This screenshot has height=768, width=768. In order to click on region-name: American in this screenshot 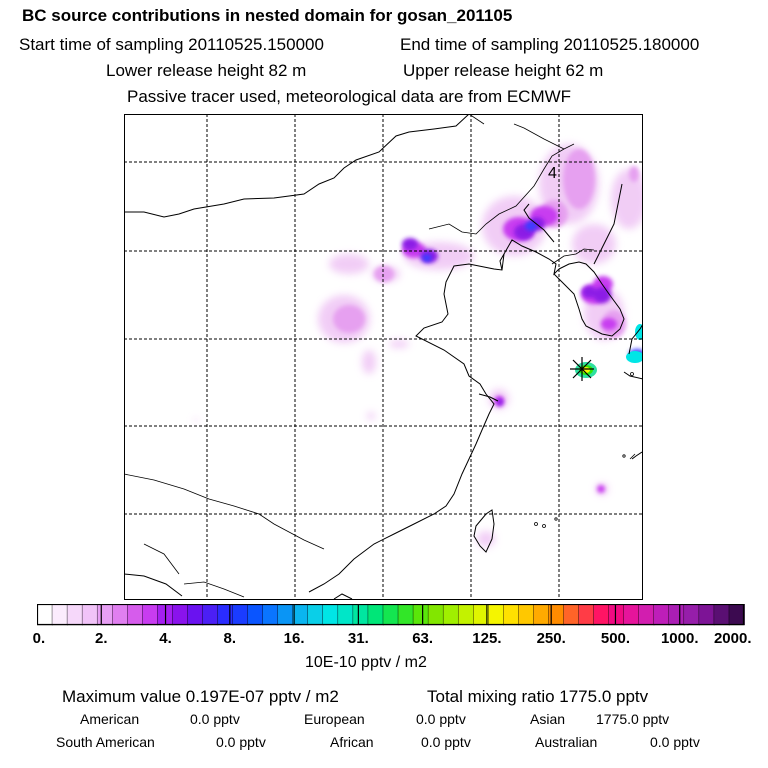, I will do `click(110, 719)`.